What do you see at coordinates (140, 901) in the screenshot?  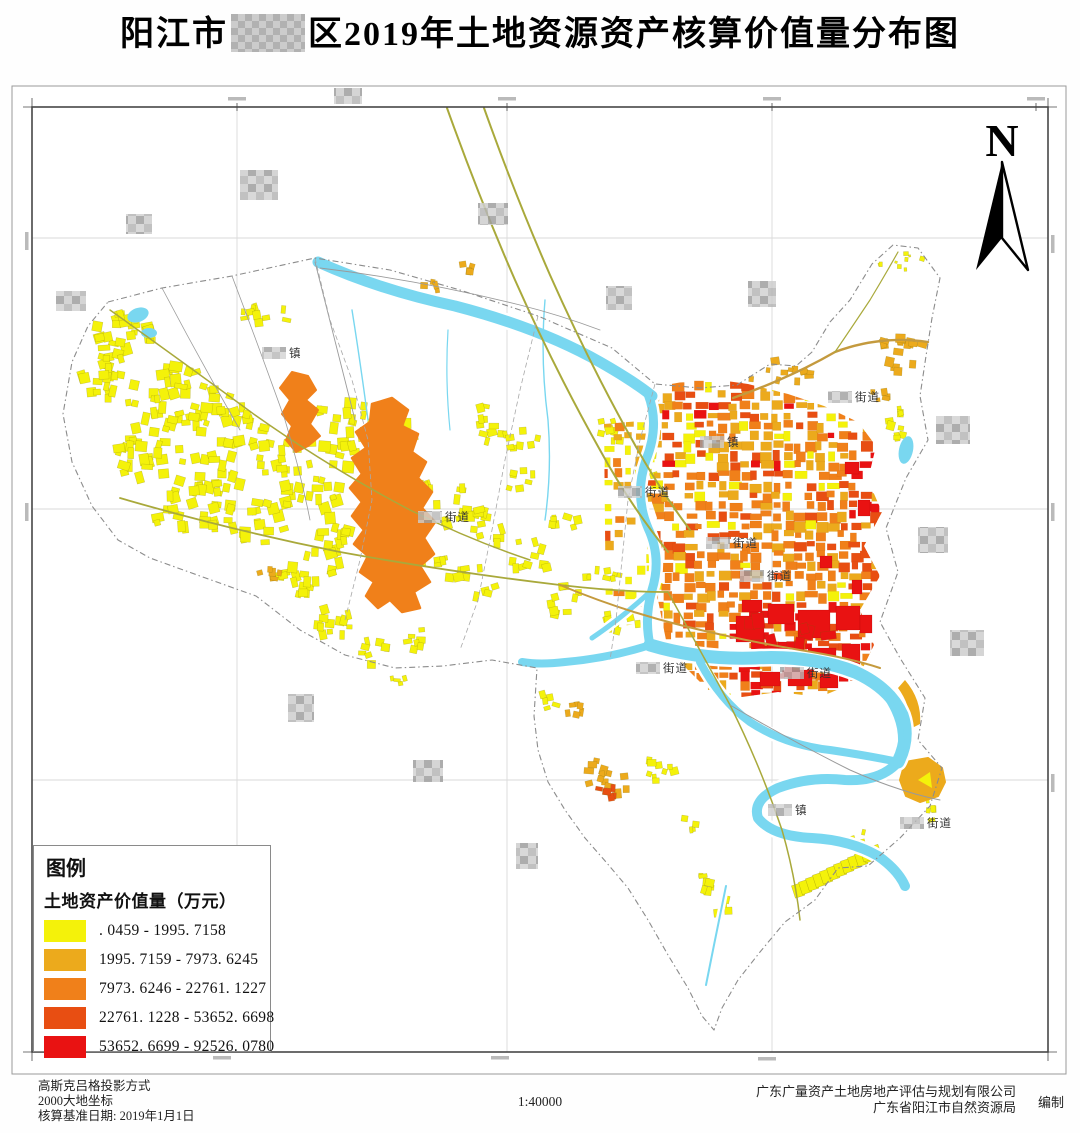 I see `legend-subtitle: 土地资产价值量（万元）` at bounding box center [140, 901].